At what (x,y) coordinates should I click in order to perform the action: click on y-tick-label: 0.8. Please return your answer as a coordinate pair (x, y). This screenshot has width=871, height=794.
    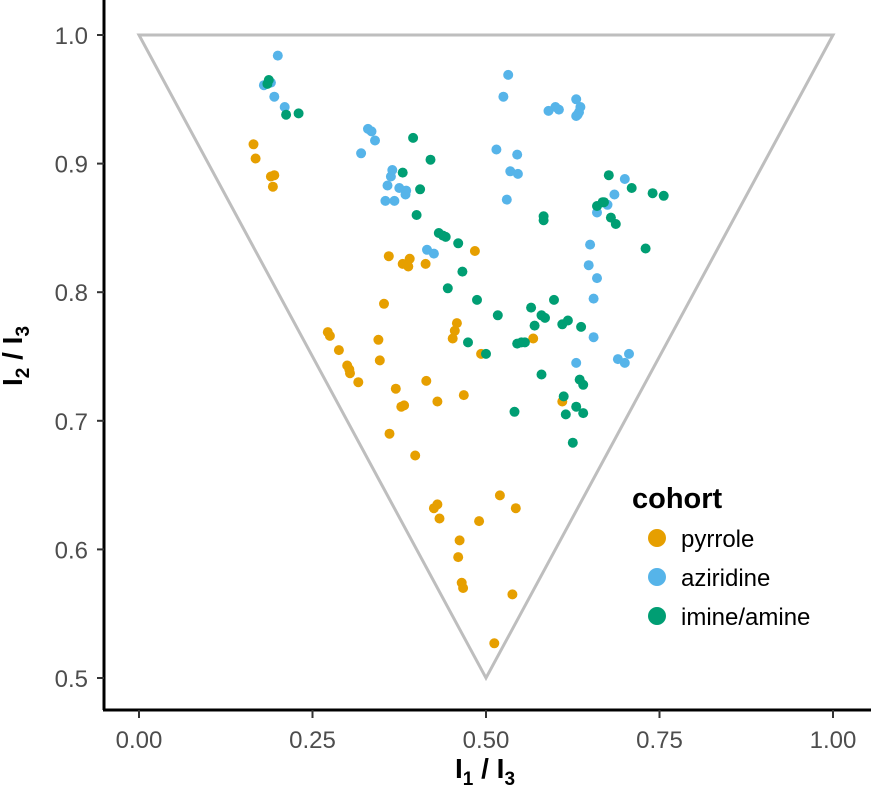
    Looking at the image, I should click on (71, 293).